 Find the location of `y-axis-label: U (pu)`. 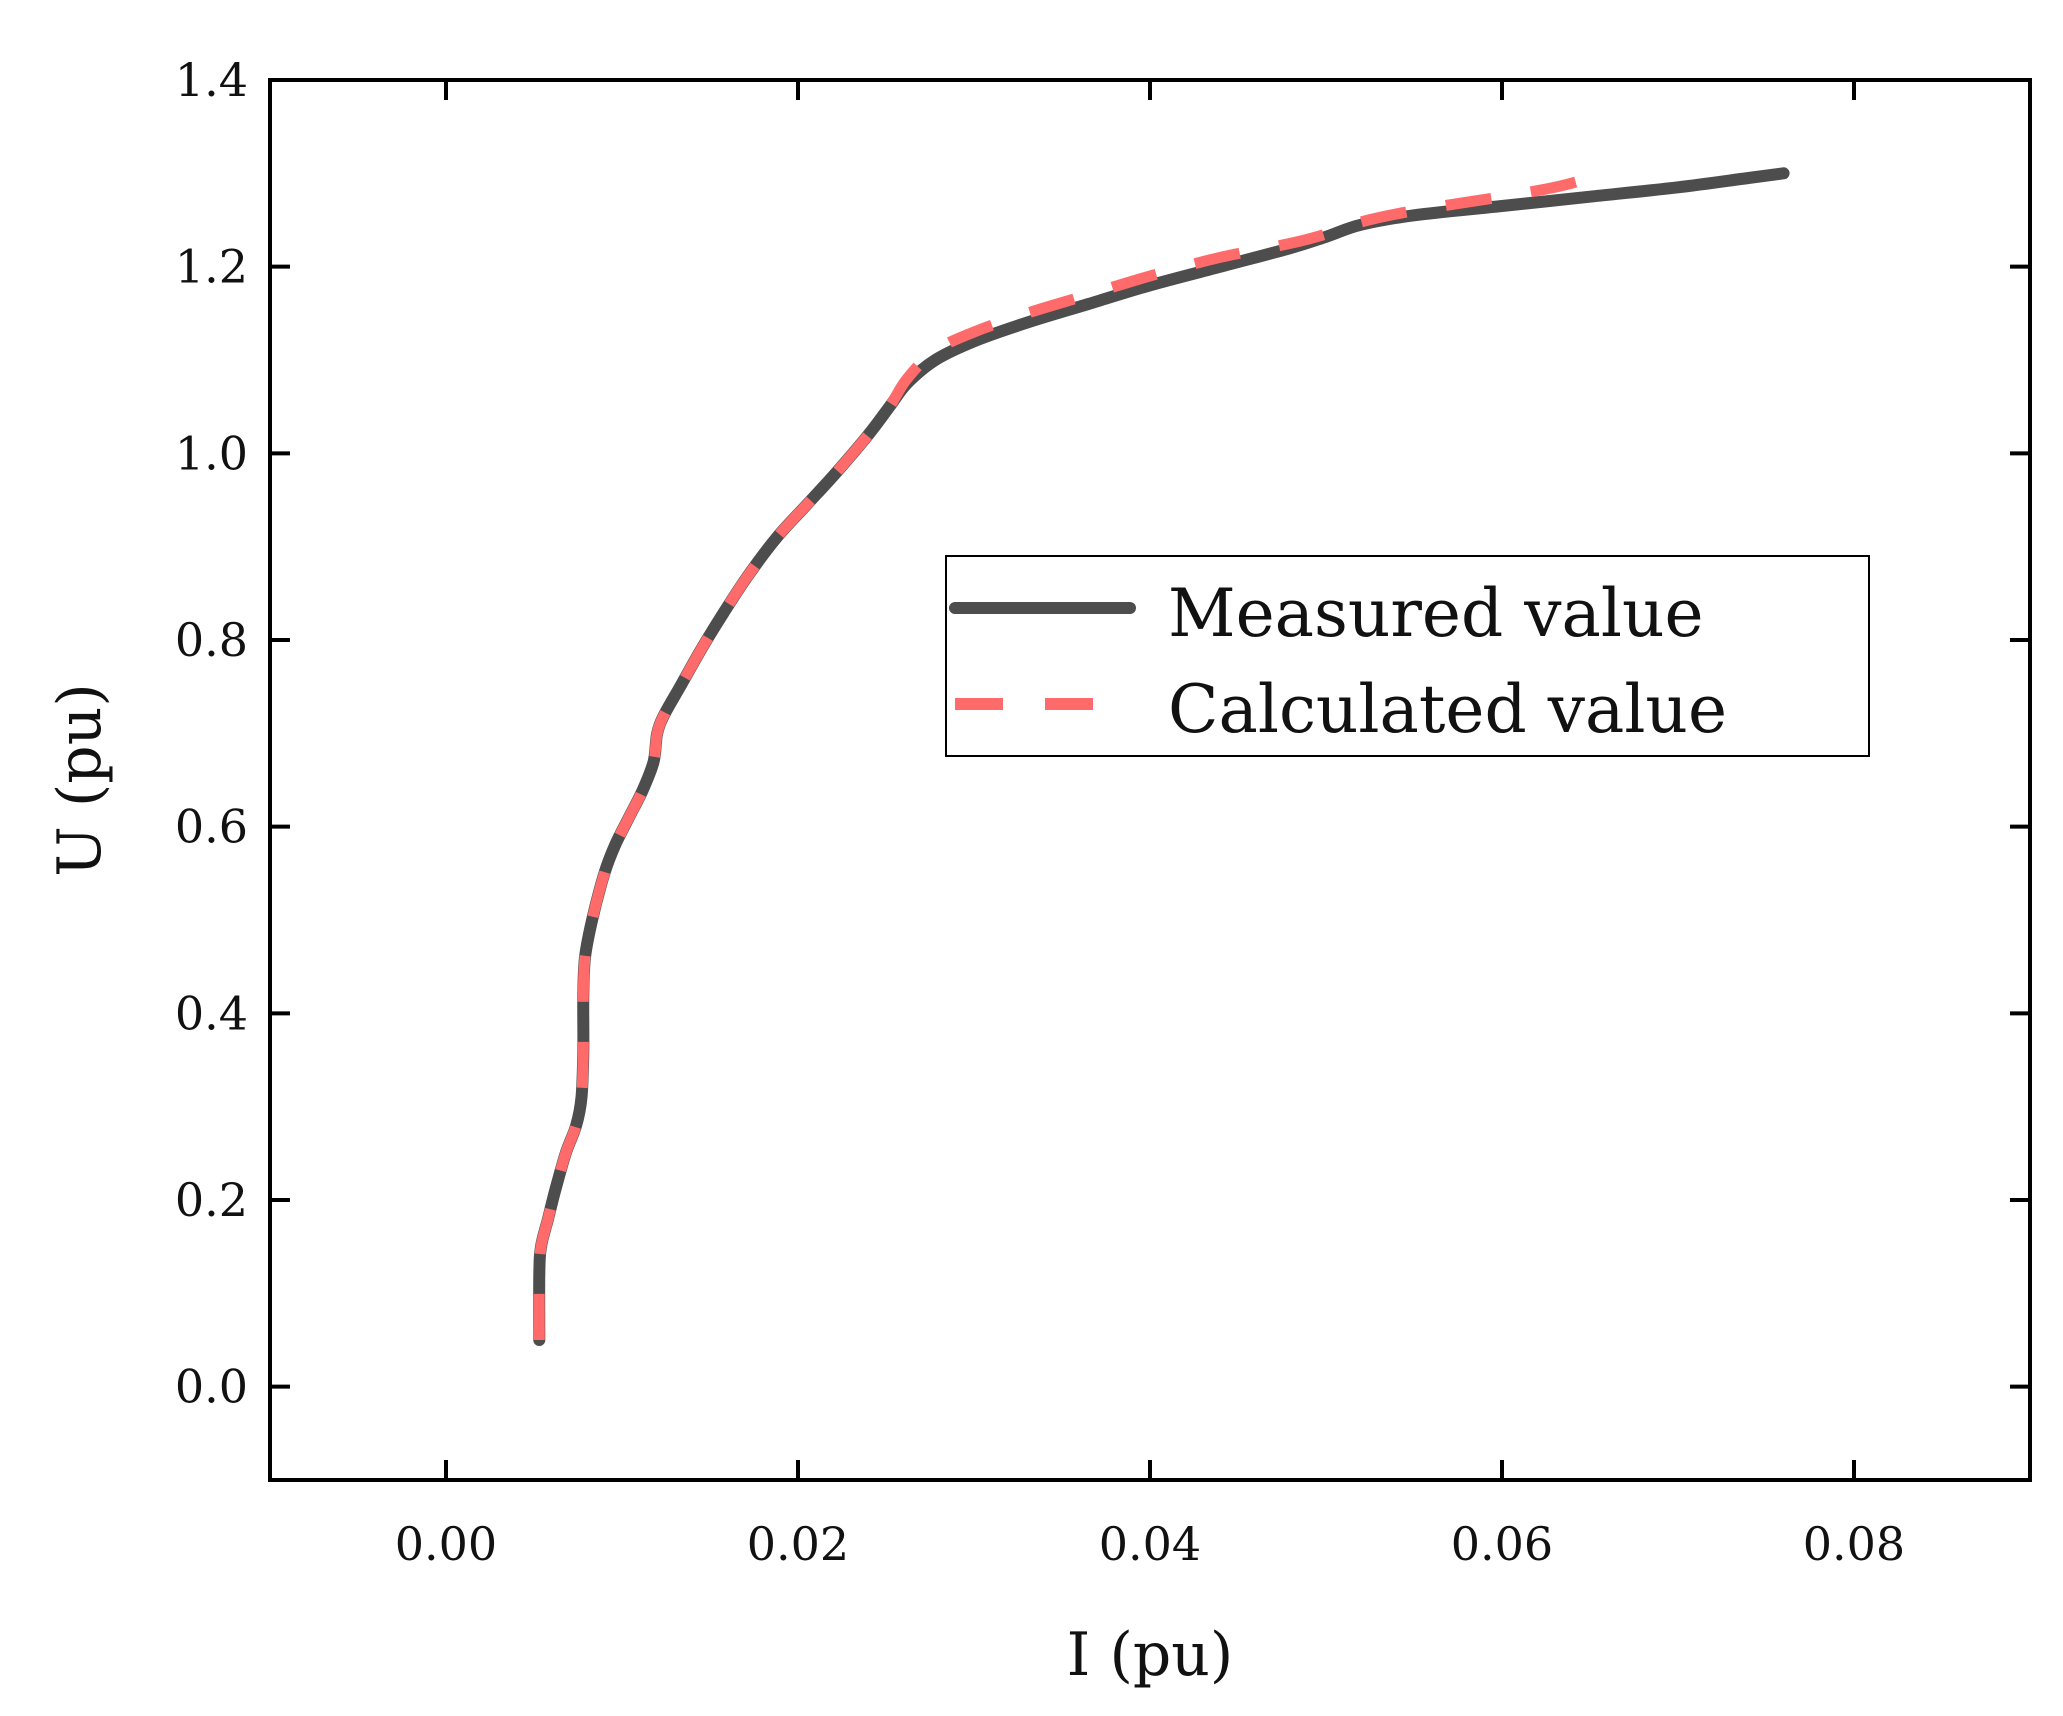

y-axis-label: U (pu) is located at coordinates (80, 780).